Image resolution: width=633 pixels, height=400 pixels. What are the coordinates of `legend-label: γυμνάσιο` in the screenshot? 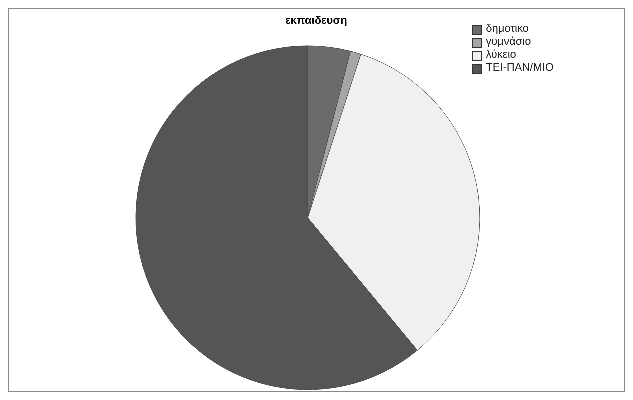 It's located at (509, 42).